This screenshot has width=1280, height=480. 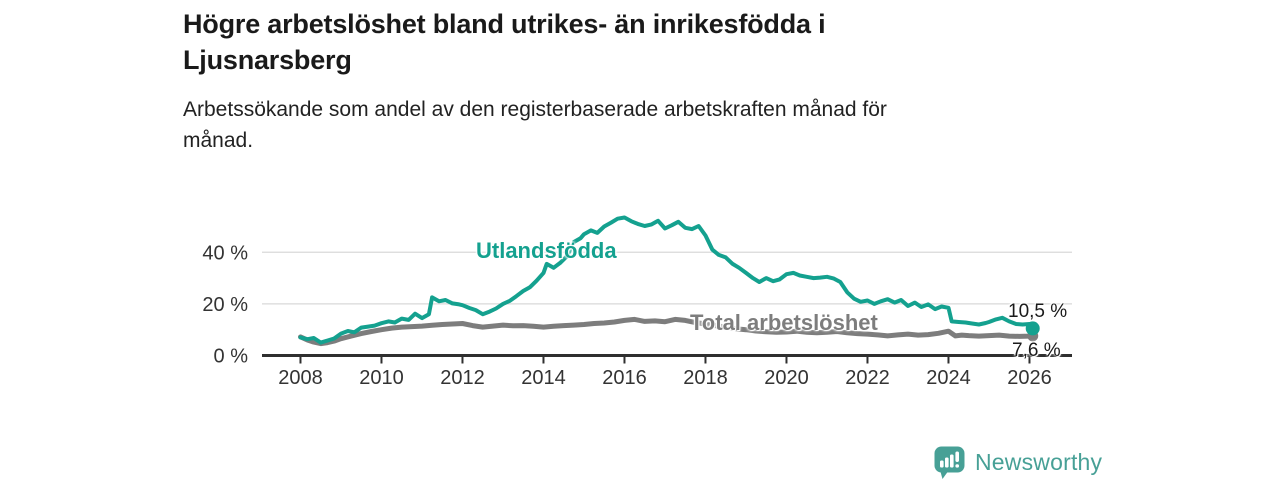 What do you see at coordinates (225, 253) in the screenshot?
I see `y-tick-label: 40 %` at bounding box center [225, 253].